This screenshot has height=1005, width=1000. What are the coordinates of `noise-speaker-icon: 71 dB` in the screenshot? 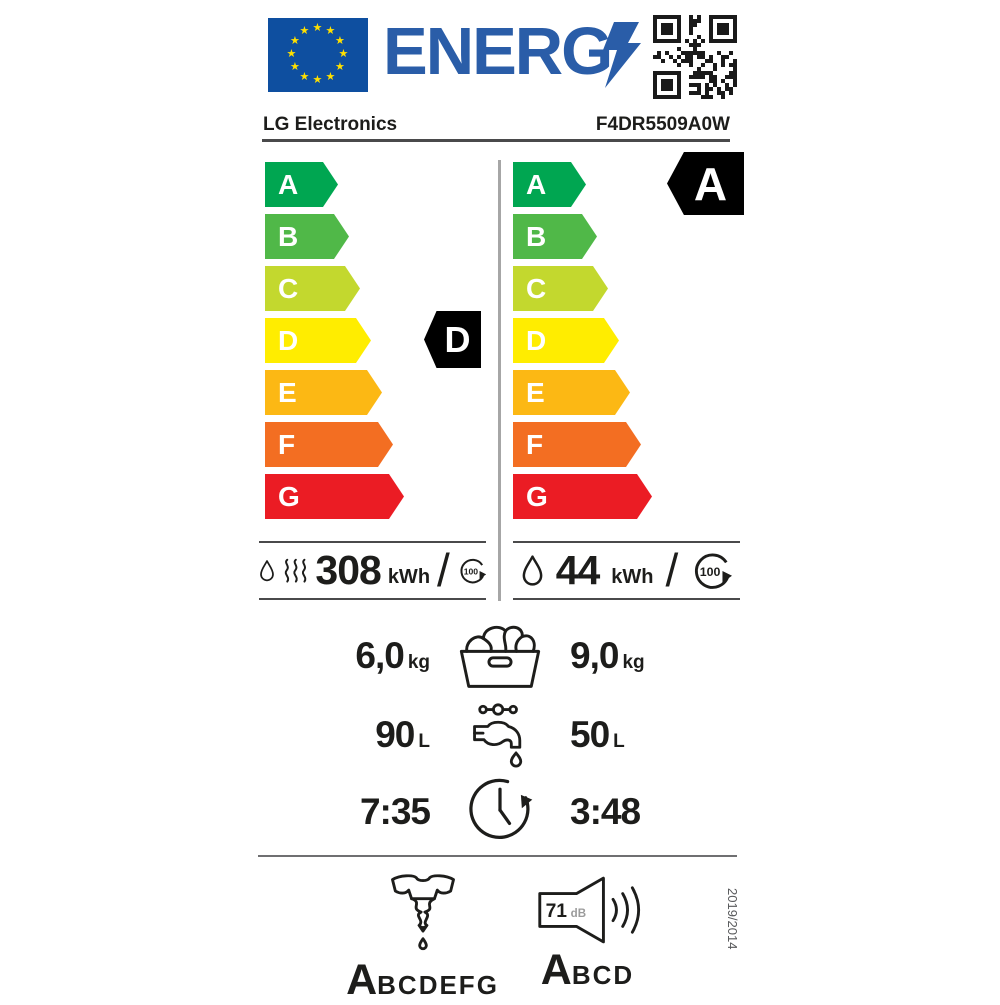 It's located at (588, 910).